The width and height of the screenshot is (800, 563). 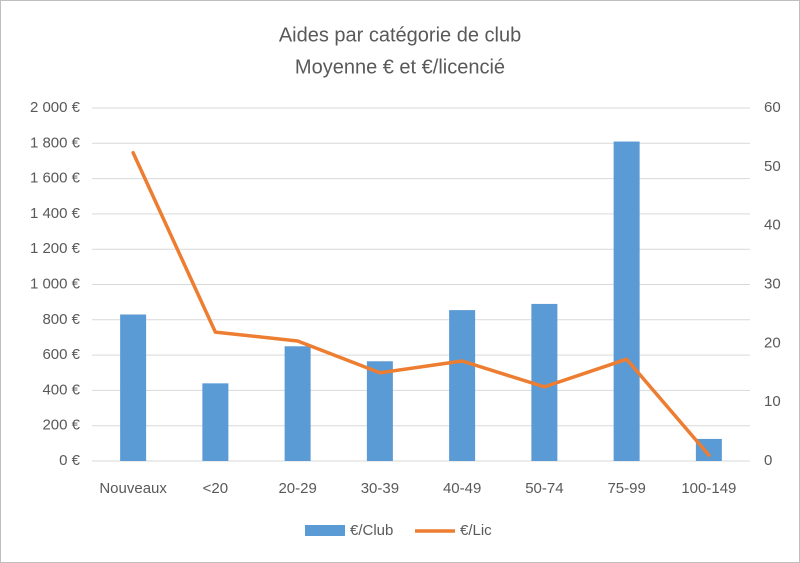 What do you see at coordinates (61, 425) in the screenshot?
I see `y-tick-label: 200 €` at bounding box center [61, 425].